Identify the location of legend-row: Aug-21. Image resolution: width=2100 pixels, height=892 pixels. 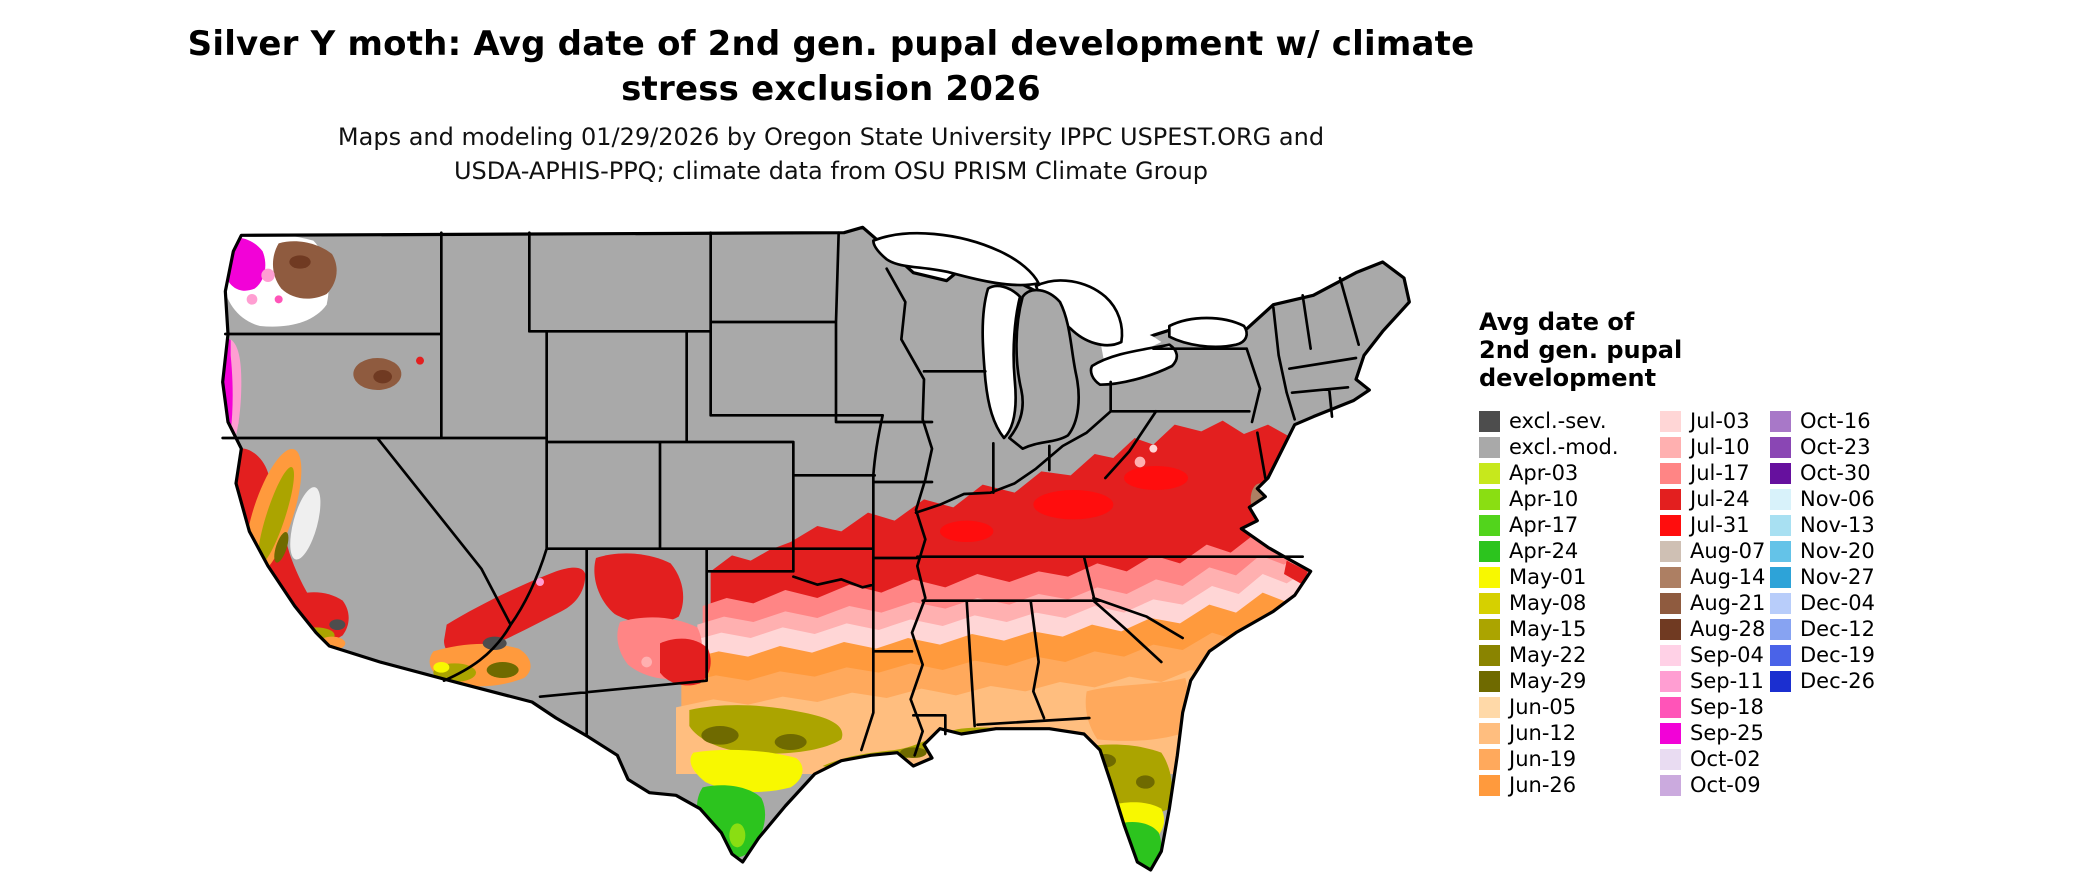
(1712, 603).